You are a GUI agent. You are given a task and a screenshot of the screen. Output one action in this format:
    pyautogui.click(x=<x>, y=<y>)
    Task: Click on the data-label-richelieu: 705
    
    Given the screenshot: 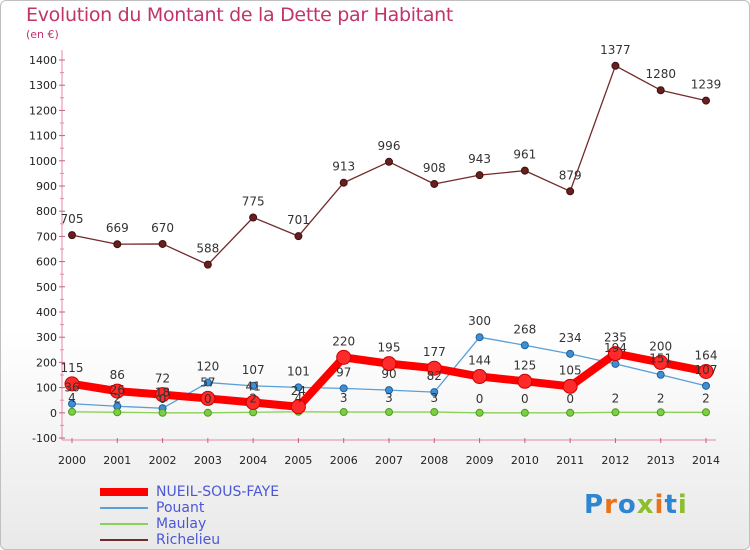 What is the action you would take?
    pyautogui.click(x=72, y=219)
    